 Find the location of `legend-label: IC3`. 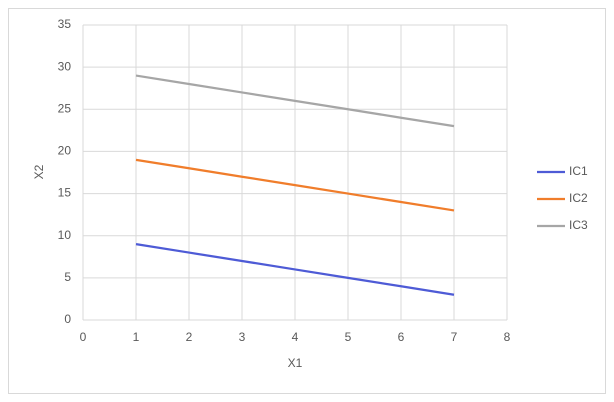

legend-label: IC3 is located at coordinates (578, 225).